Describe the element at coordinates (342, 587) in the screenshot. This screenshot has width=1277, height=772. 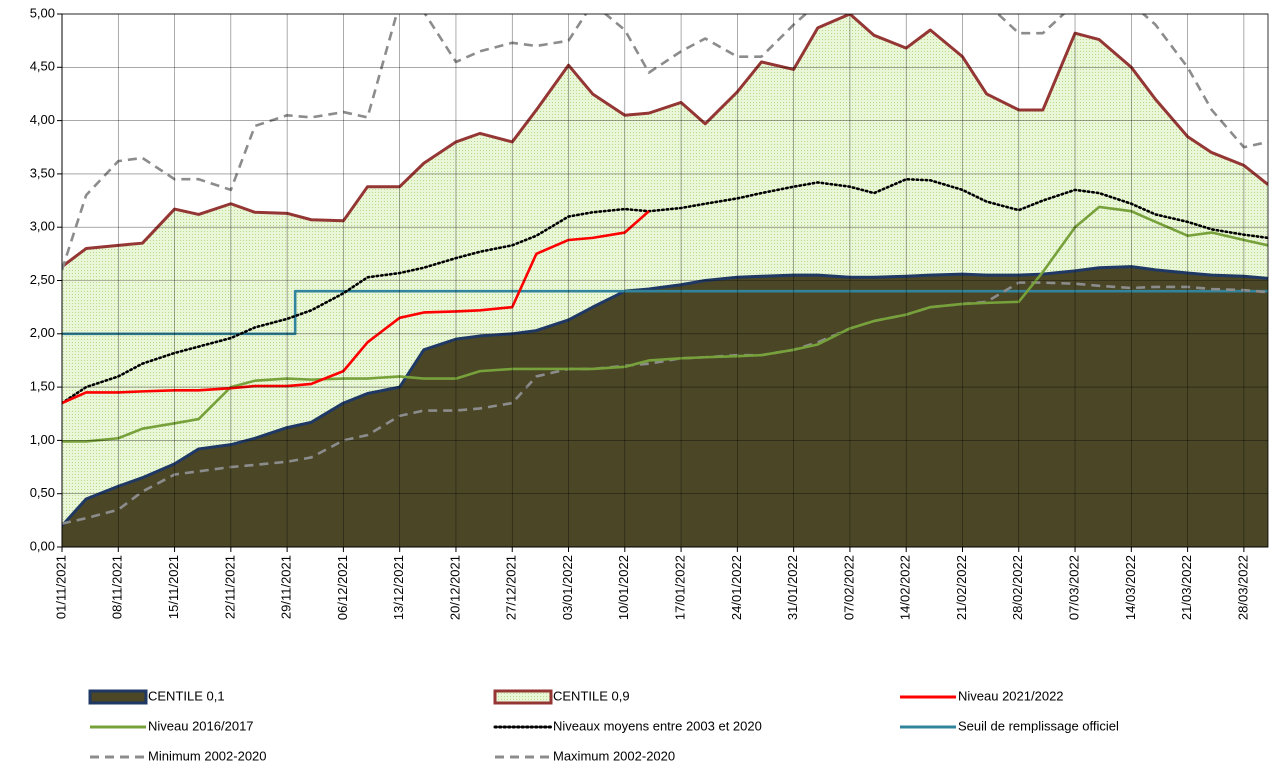
I see `x-tick-label: 06/12/2021` at that location.